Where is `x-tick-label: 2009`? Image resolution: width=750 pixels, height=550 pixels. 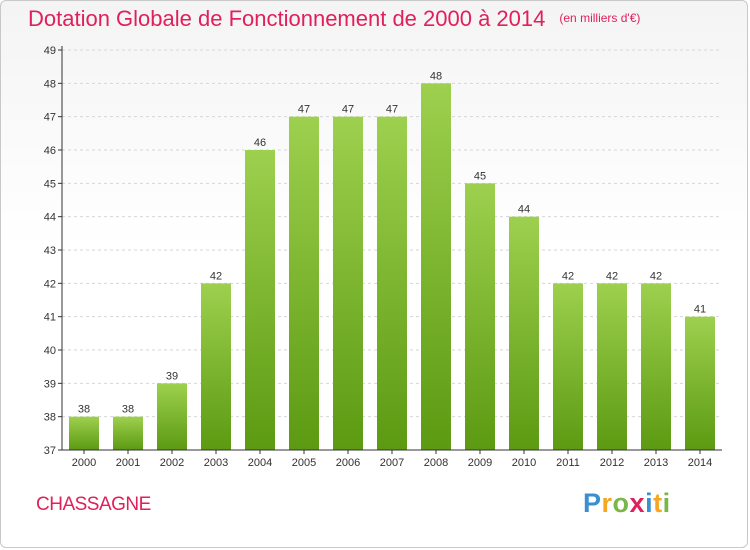 x-tick-label: 2009 is located at coordinates (480, 463).